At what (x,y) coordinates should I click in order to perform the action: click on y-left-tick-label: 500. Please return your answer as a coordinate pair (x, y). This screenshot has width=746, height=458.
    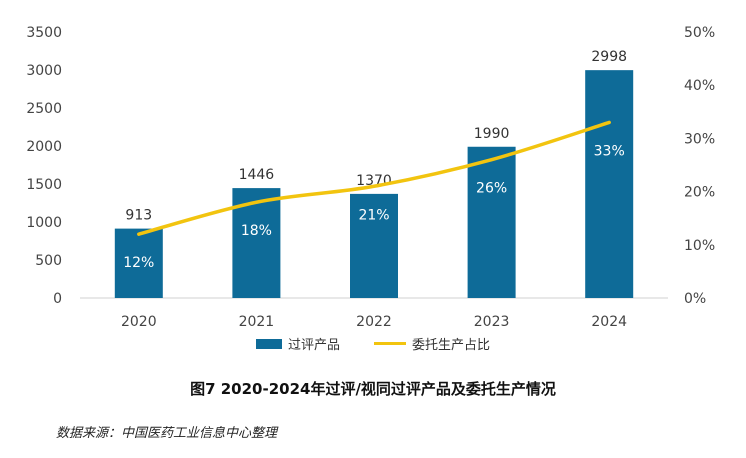
    Looking at the image, I should click on (48, 261).